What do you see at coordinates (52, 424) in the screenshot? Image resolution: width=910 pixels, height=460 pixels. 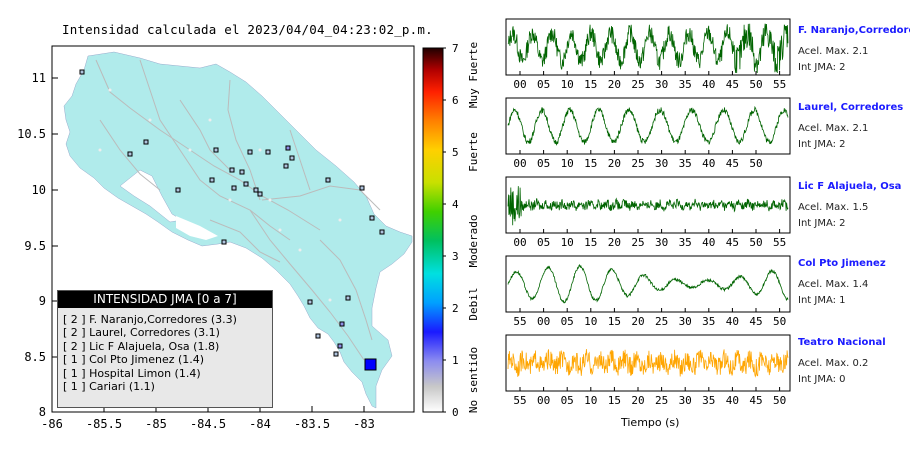 I see `x-tick-label: -86` at bounding box center [52, 424].